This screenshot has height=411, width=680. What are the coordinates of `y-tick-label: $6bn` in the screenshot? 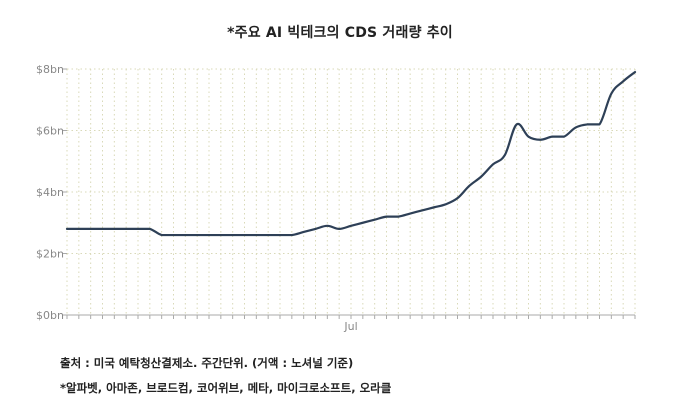 It's located at (50, 131).